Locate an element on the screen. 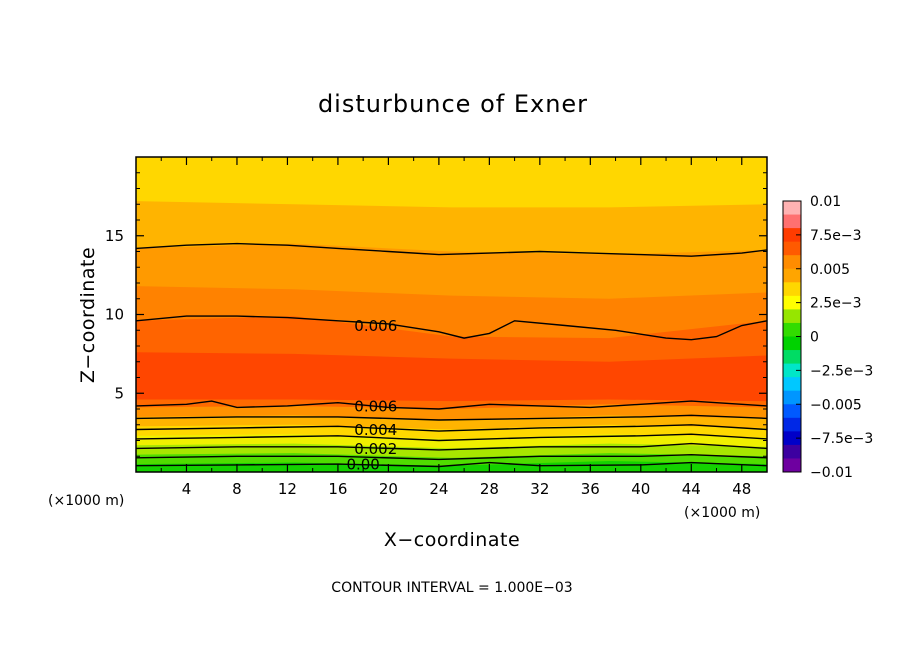 The height and width of the screenshot is (659, 904). colorbar-label: 7.5e−3 is located at coordinates (836, 236).